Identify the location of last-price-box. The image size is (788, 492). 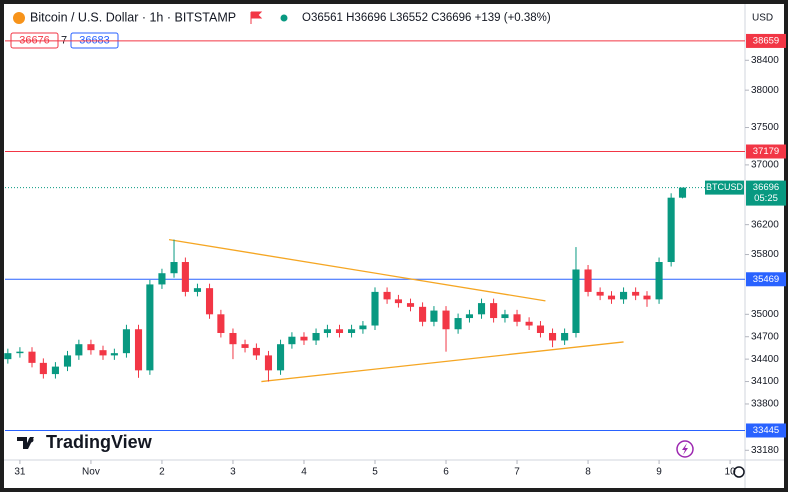
(766, 193).